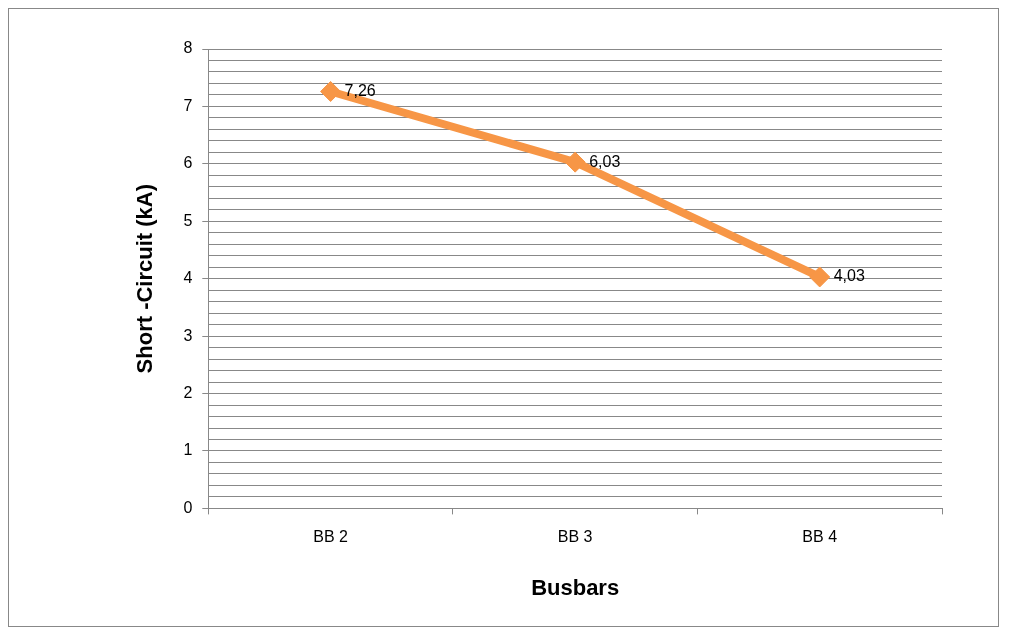  I want to click on y-tick-label: 6, so click(188, 163).